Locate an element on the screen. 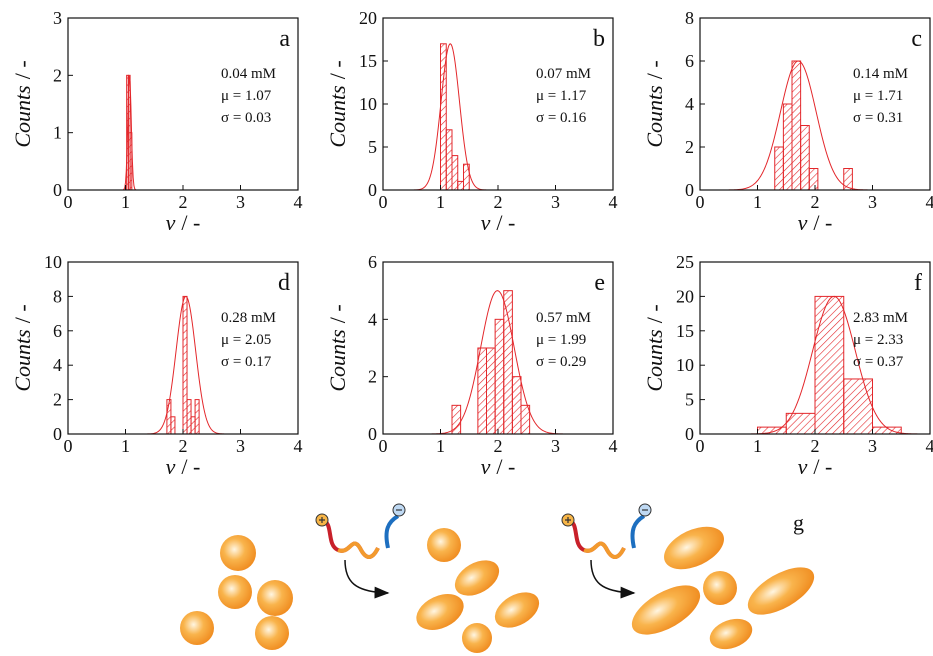  annotation: μ = 1.99 is located at coordinates (561, 340).